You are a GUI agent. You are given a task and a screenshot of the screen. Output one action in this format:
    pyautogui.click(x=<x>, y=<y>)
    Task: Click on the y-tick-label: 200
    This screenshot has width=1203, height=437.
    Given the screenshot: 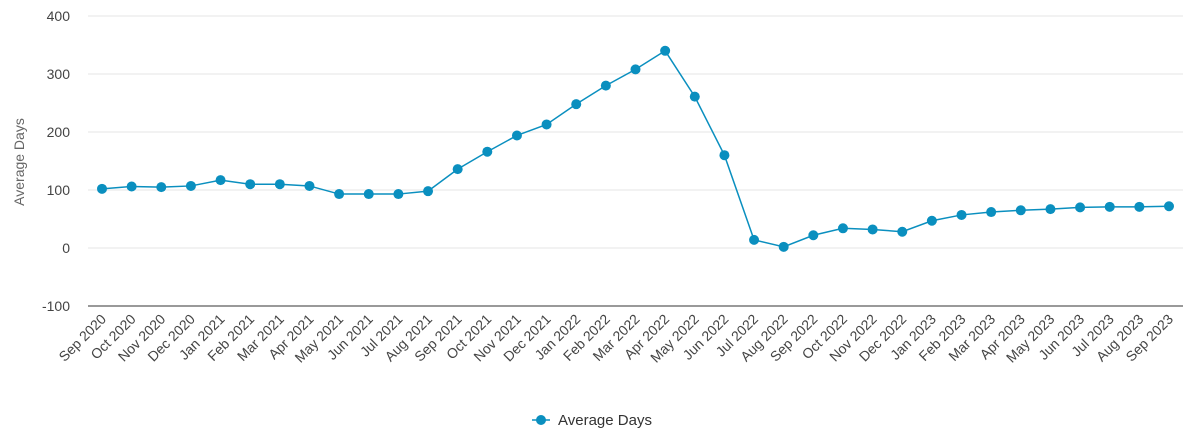 What is the action you would take?
    pyautogui.click(x=59, y=132)
    